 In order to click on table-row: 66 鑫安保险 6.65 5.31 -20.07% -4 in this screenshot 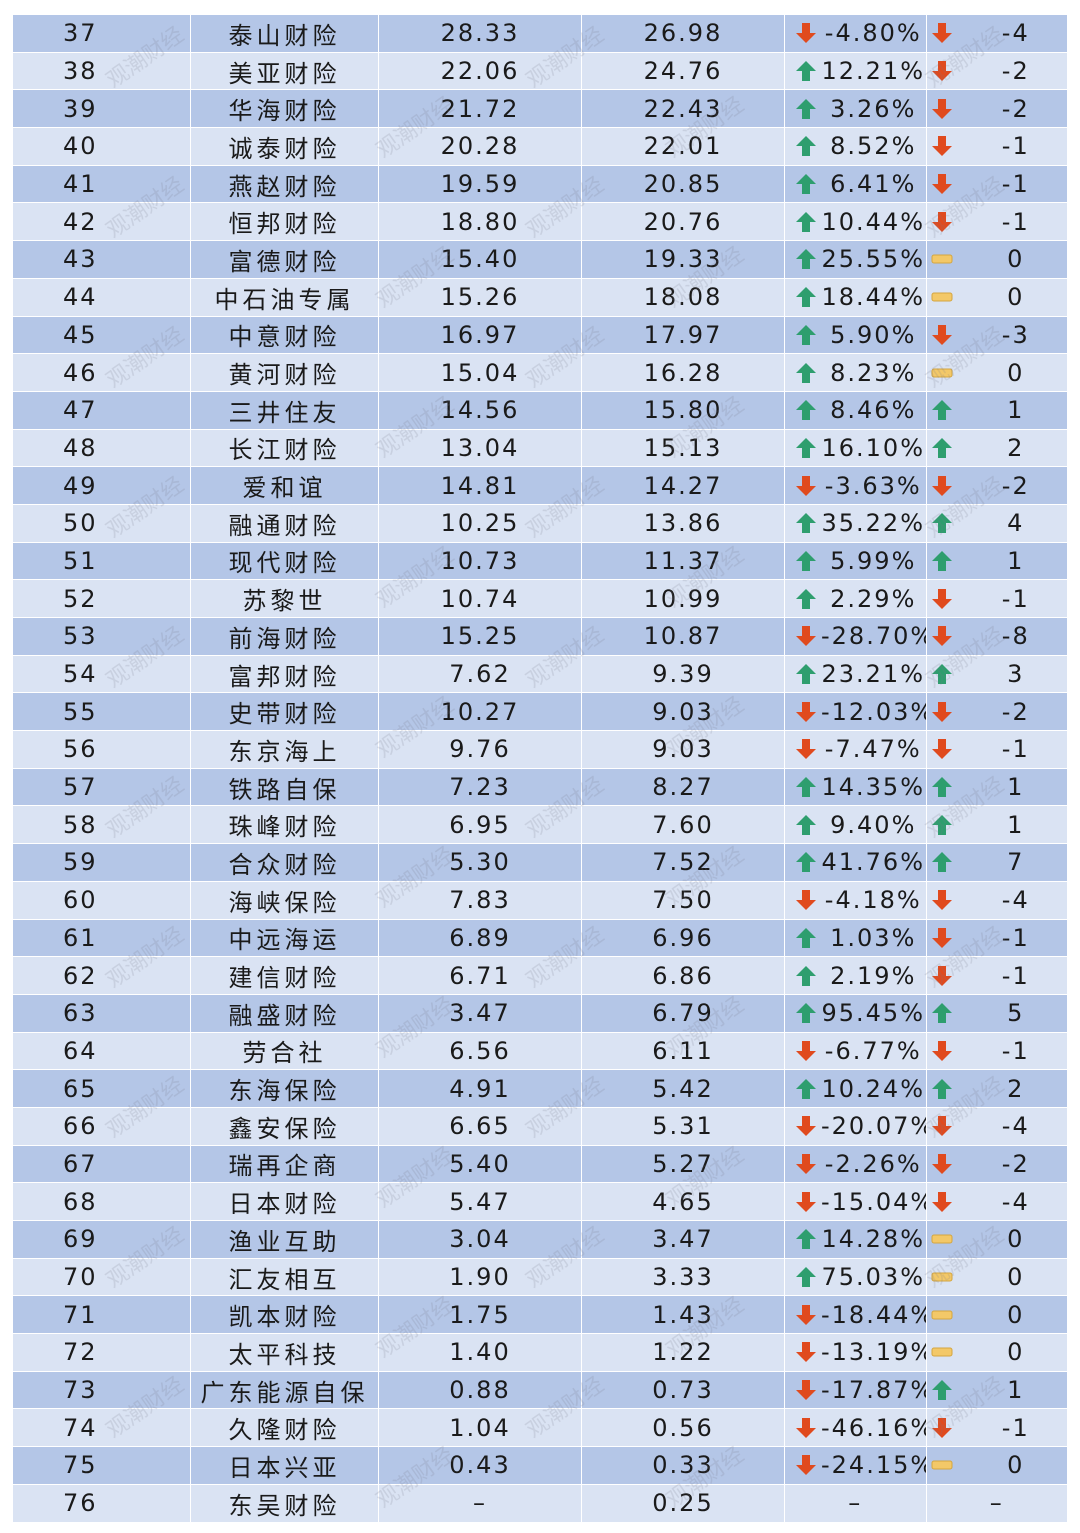, I will do `click(540, 1126)`.